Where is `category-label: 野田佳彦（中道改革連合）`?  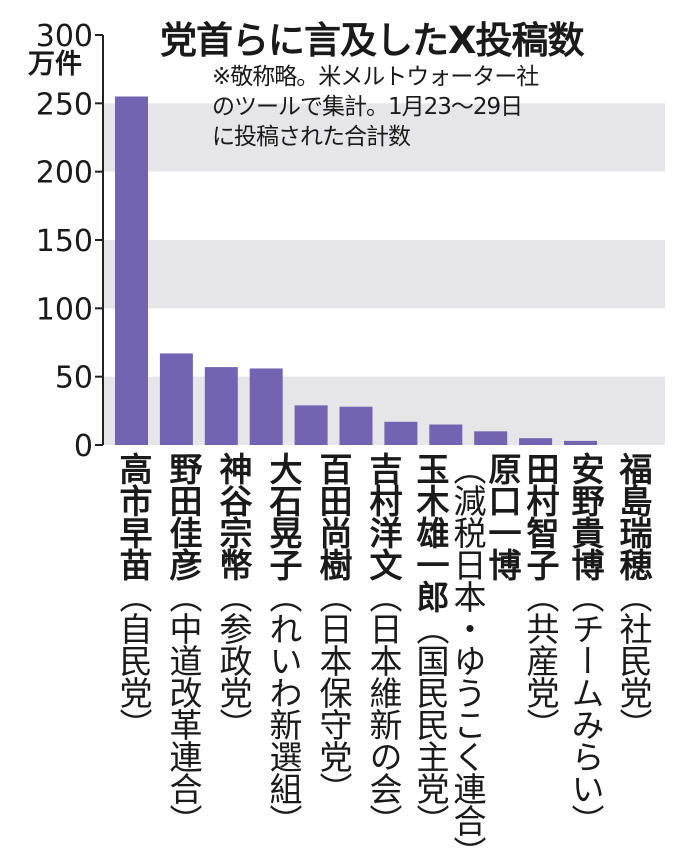 category-label: 野田佳彦（中道改革連合） is located at coordinates (183, 644).